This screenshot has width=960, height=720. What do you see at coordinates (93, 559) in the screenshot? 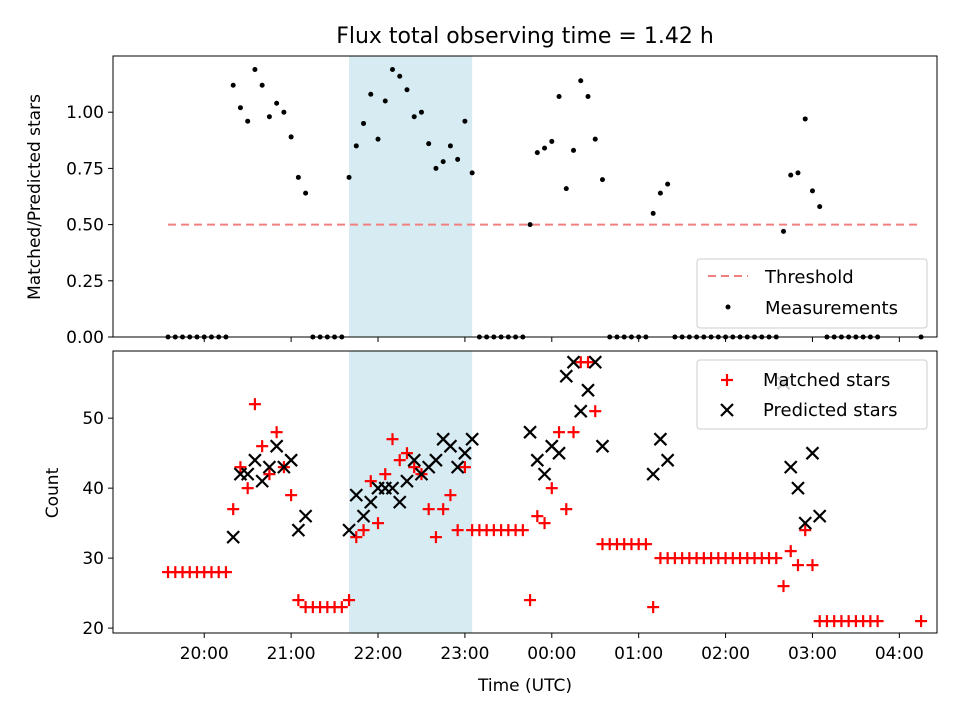
I see `bottom-y-tick-label: 30` at bounding box center [93, 559].